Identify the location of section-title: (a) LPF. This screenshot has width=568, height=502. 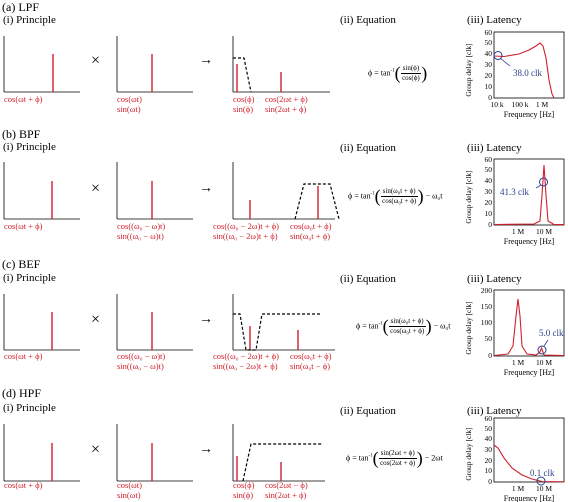
(20, 7).